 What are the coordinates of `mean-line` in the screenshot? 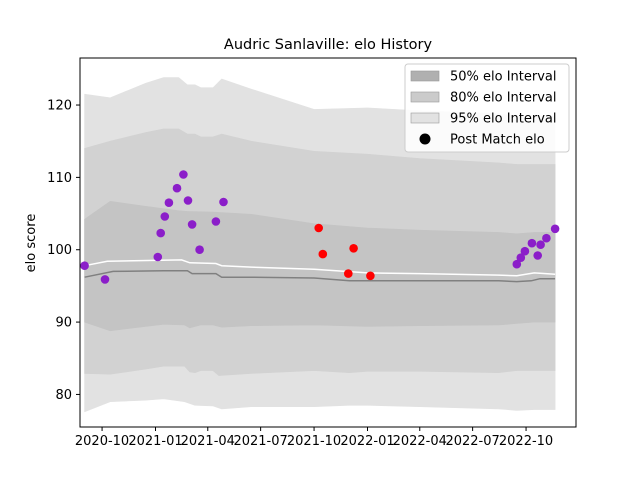 It's located at (320, 268).